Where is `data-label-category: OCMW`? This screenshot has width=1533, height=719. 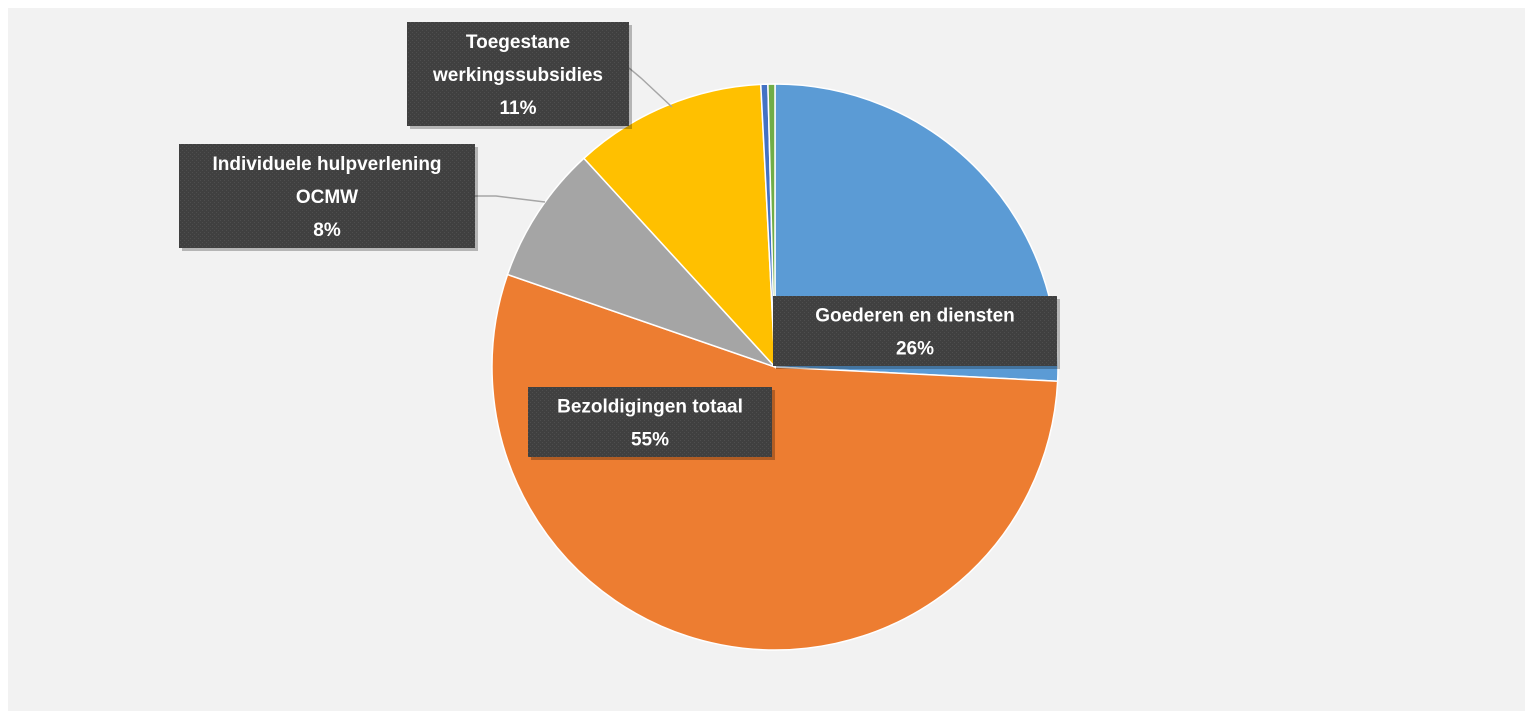 data-label-category: OCMW is located at coordinates (327, 197).